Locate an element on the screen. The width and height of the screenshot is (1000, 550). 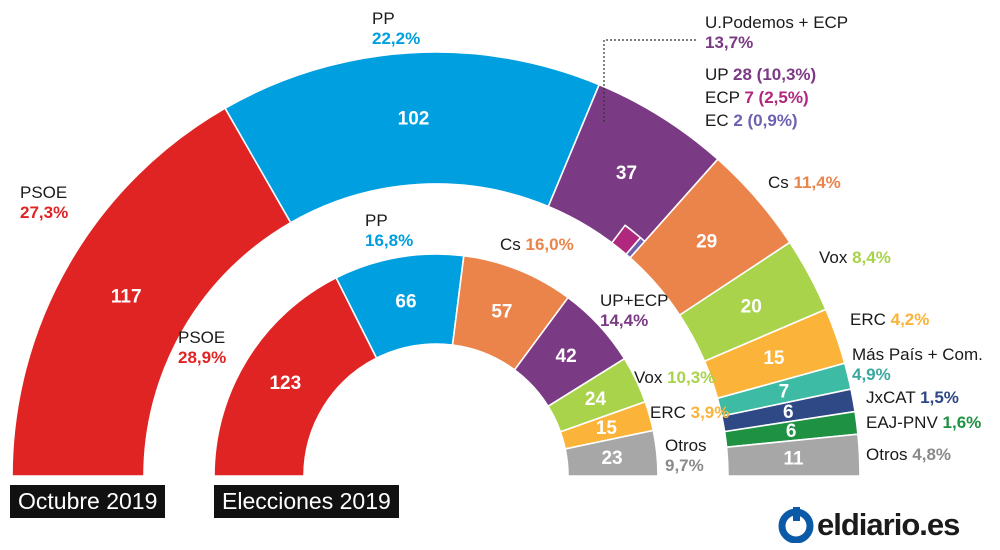
party-name-inner-up-ecp: UP+ECP is located at coordinates (634, 300).